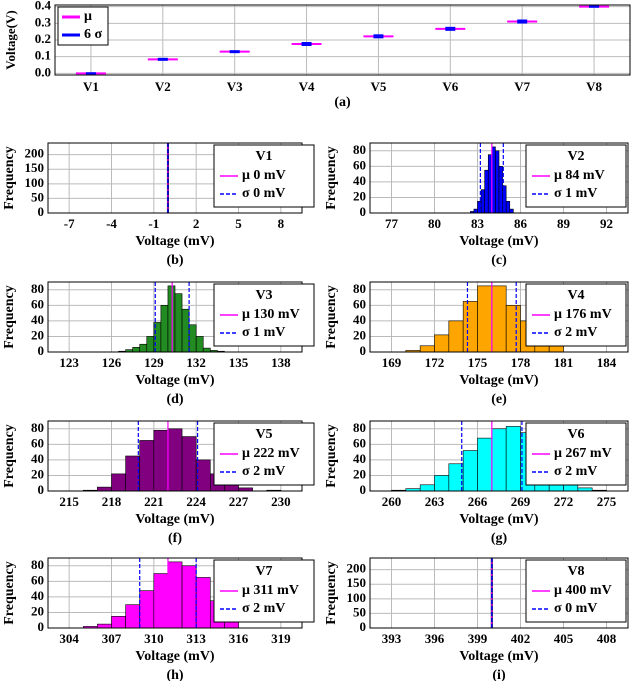 Image resolution: width=640 pixels, height=686 pixels. I want to click on x-tick-label: 83, so click(478, 223).